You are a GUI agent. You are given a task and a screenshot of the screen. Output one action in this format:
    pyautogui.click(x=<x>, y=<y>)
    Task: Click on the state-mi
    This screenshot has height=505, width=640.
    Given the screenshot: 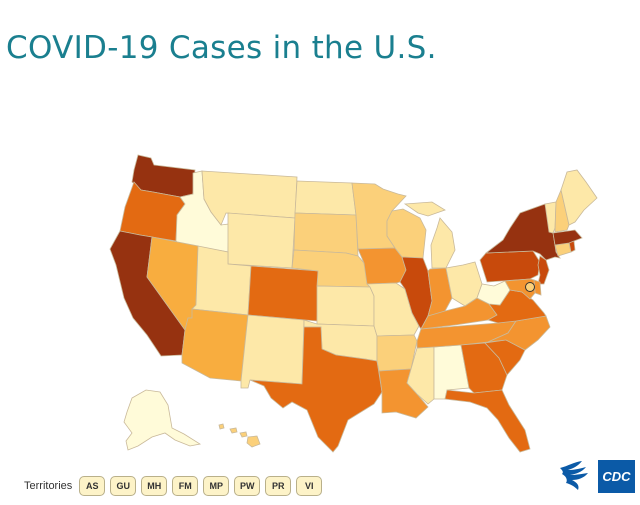 What is the action you would take?
    pyautogui.click(x=429, y=235)
    